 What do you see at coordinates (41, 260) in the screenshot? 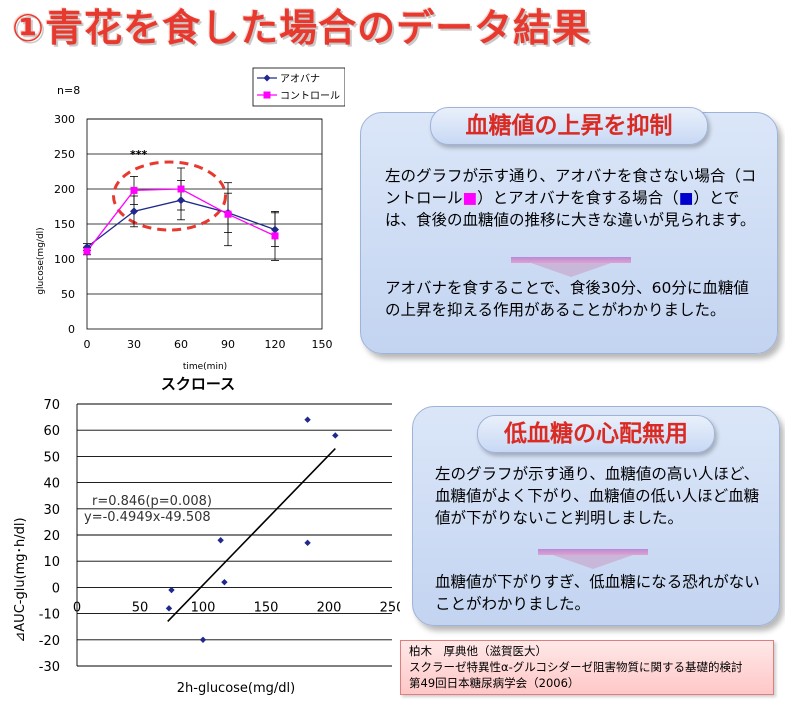
I see `y-axis-label: glucose(mg/dl)` at bounding box center [41, 260].